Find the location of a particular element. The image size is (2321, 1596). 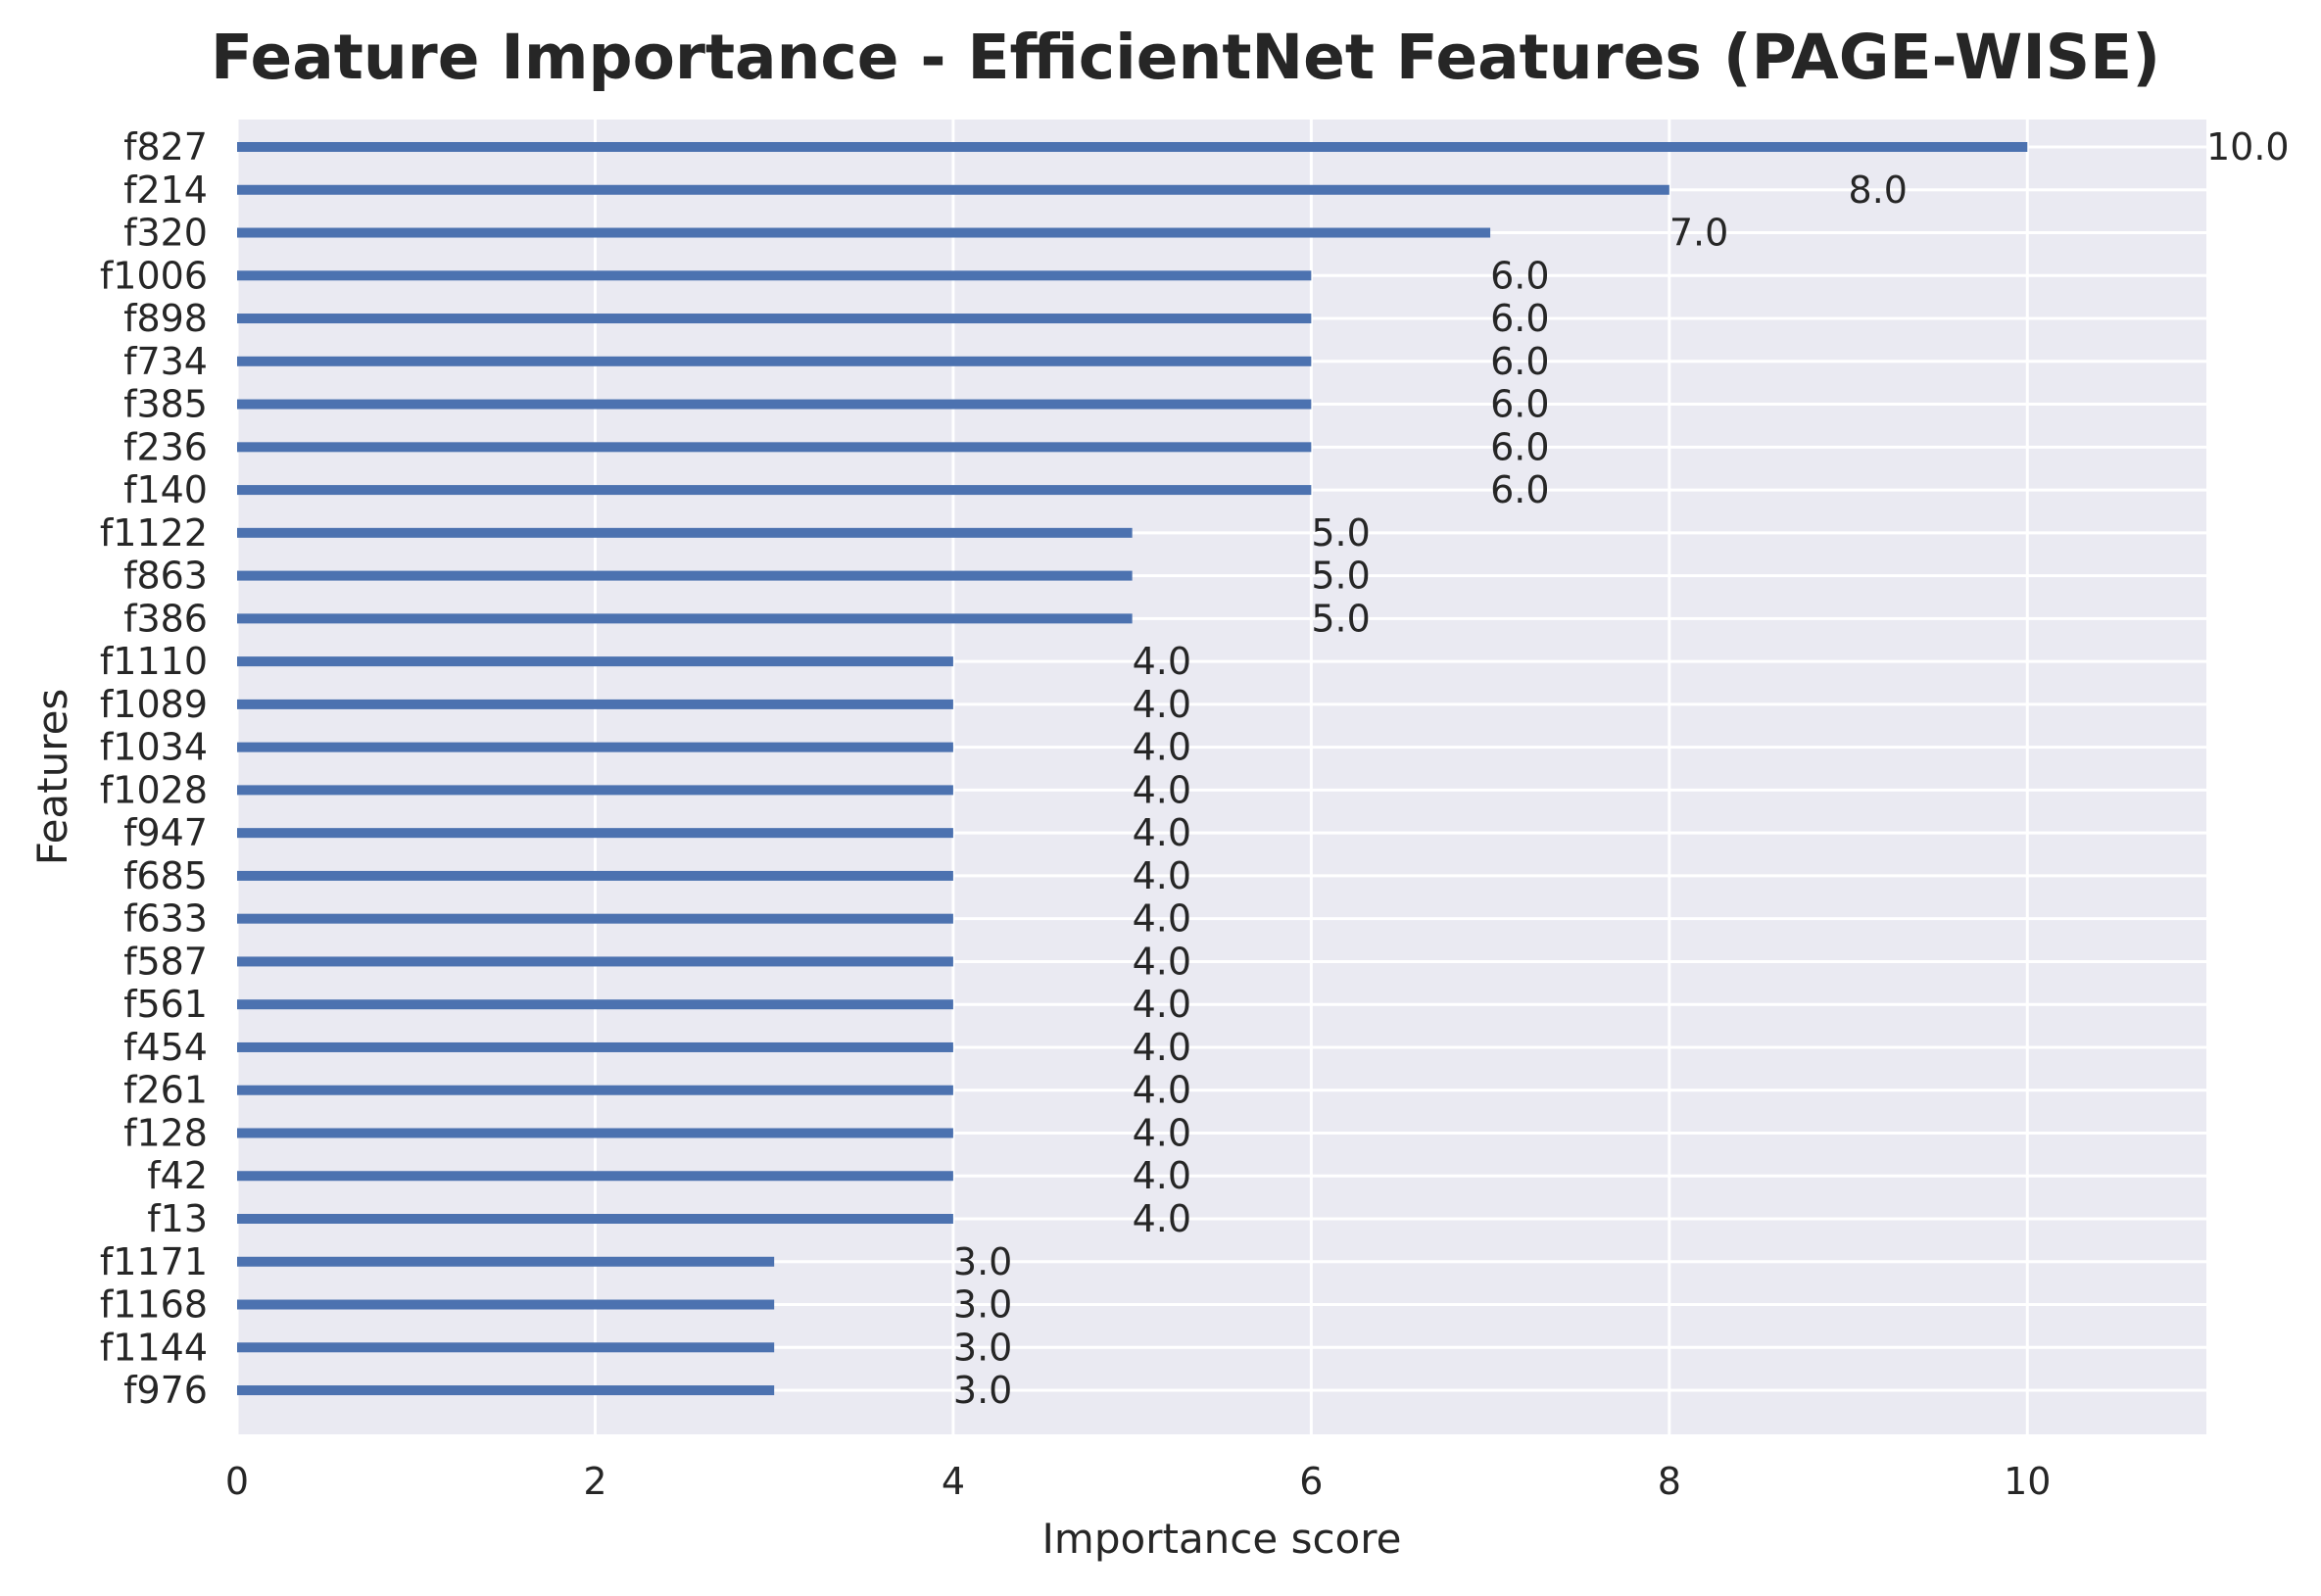

data-label-f454: 4.0 is located at coordinates (1162, 1047).